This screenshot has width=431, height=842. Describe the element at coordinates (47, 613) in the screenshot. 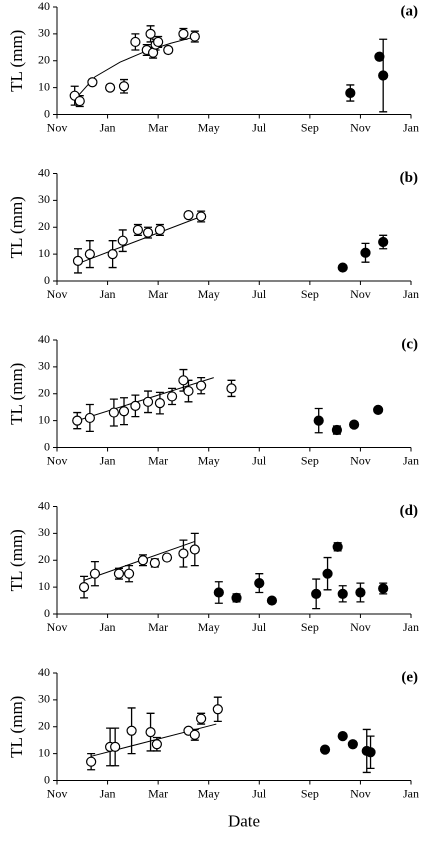

I see `y-tick-label: 0` at that location.